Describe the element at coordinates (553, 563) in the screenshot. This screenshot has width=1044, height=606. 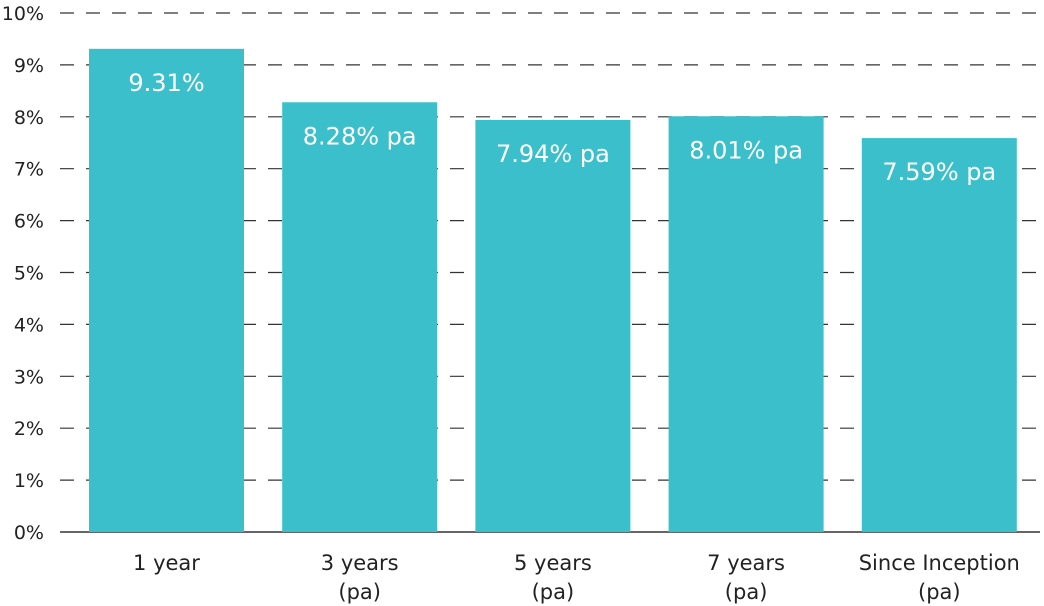
I see `x-category-label: 5 years` at that location.